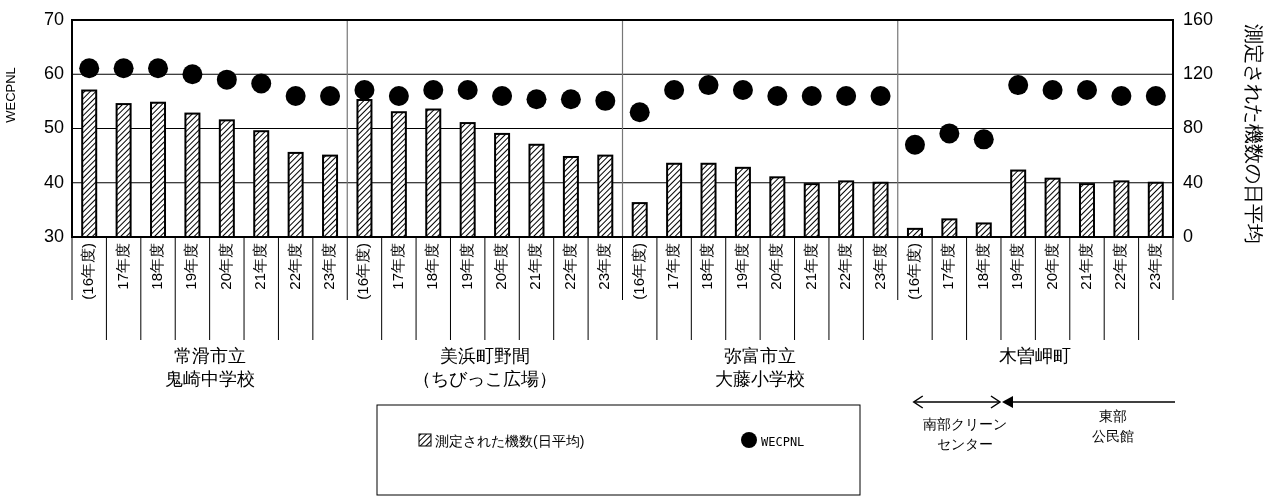 The image size is (1269, 497). I want to click on text: 美浜町野間, so click(484, 356).